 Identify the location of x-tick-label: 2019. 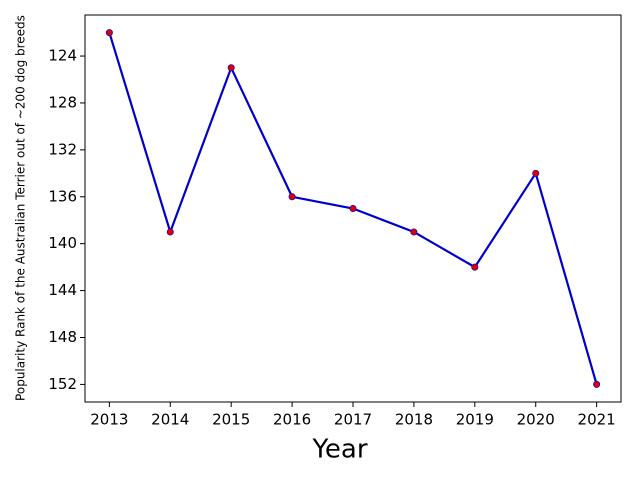
(475, 420).